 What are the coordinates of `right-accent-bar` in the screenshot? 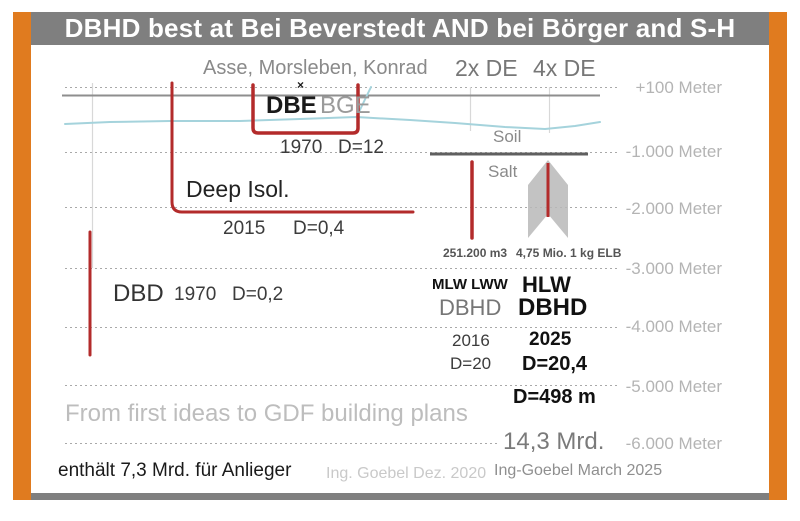 It's located at (778, 256).